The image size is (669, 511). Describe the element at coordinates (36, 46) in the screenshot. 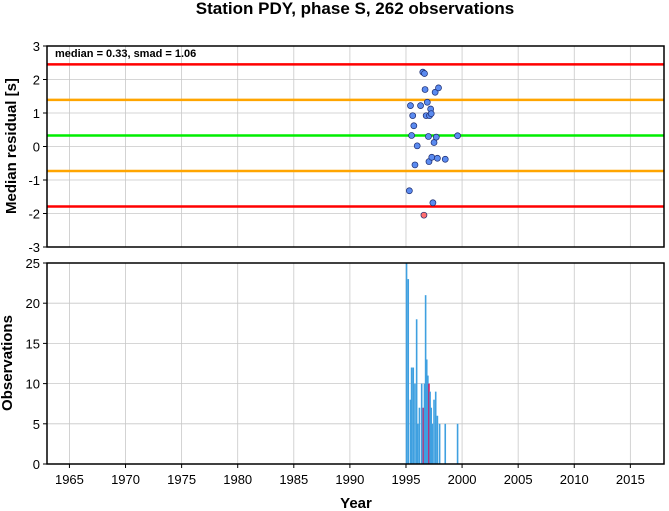

I see `y-tick-label: 3` at that location.